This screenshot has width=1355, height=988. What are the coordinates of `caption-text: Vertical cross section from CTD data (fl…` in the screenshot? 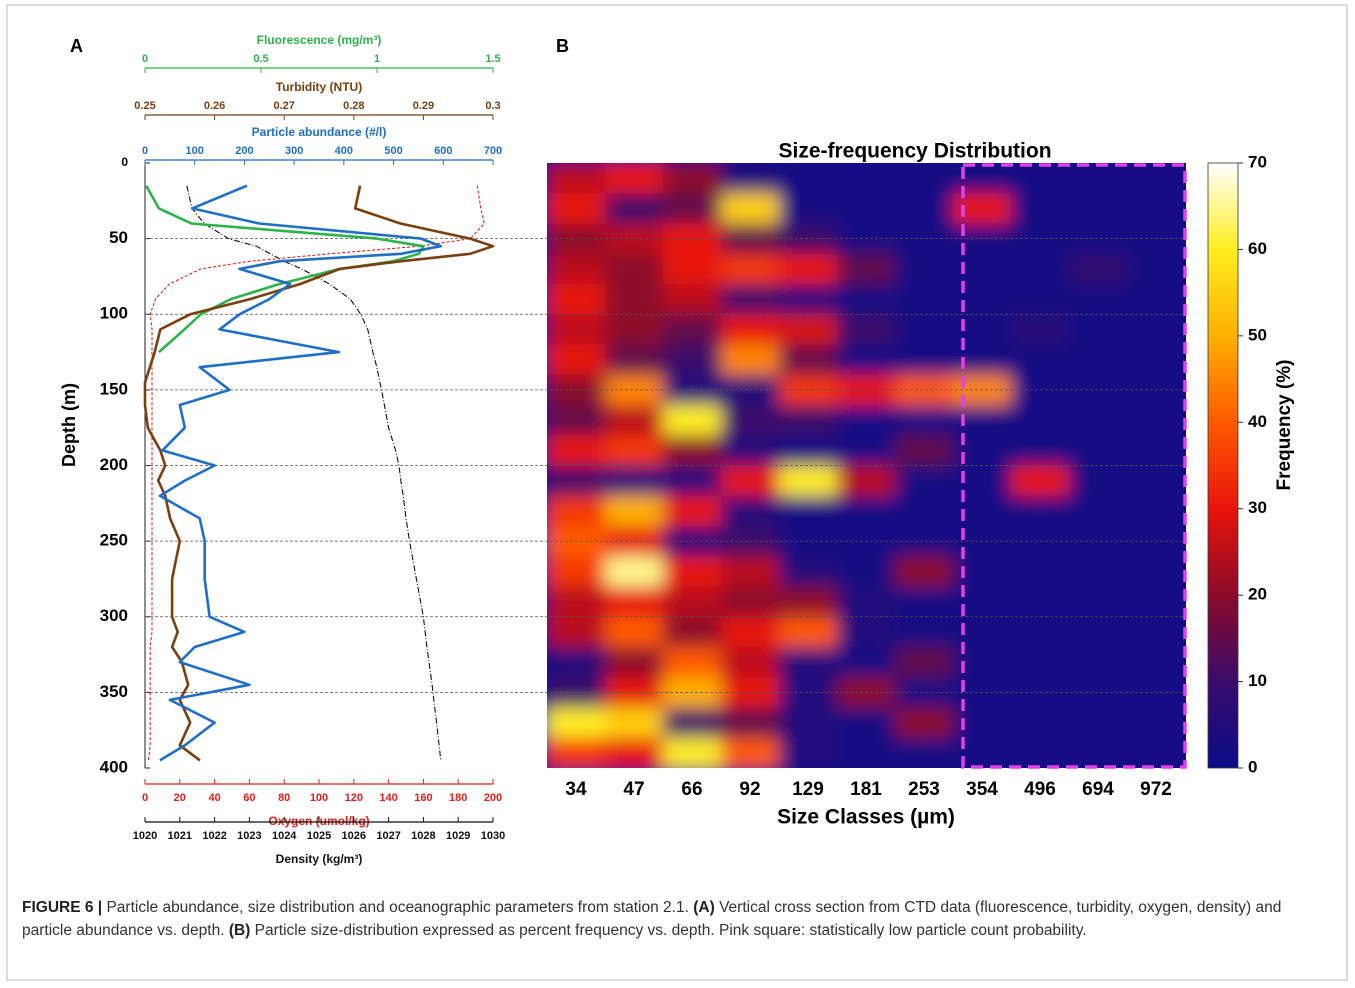 It's located at (652, 919).